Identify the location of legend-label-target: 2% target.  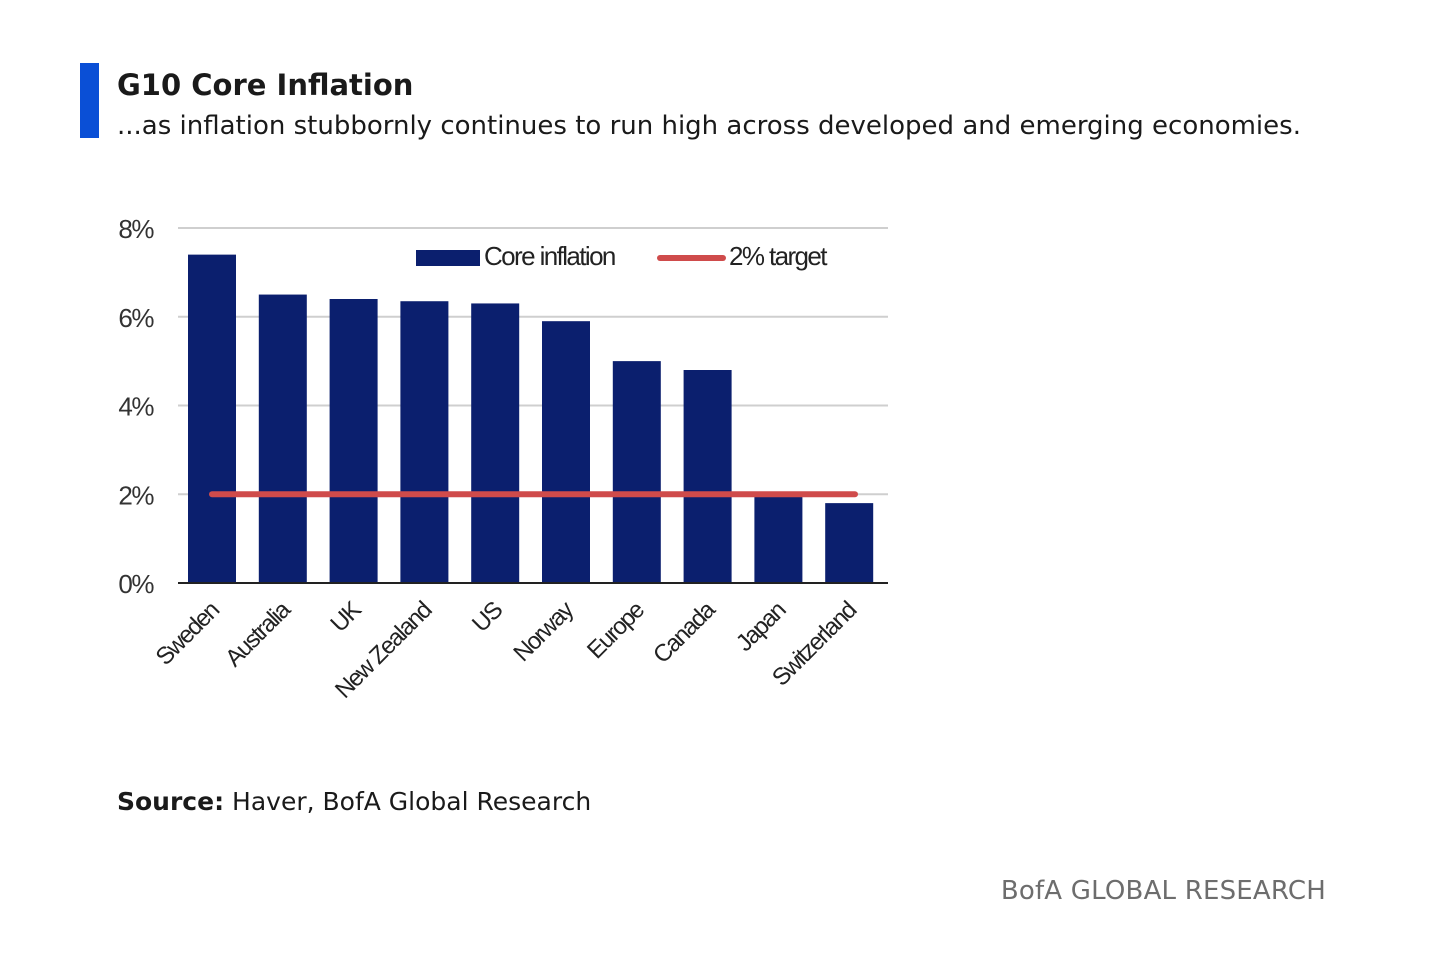
(778, 256).